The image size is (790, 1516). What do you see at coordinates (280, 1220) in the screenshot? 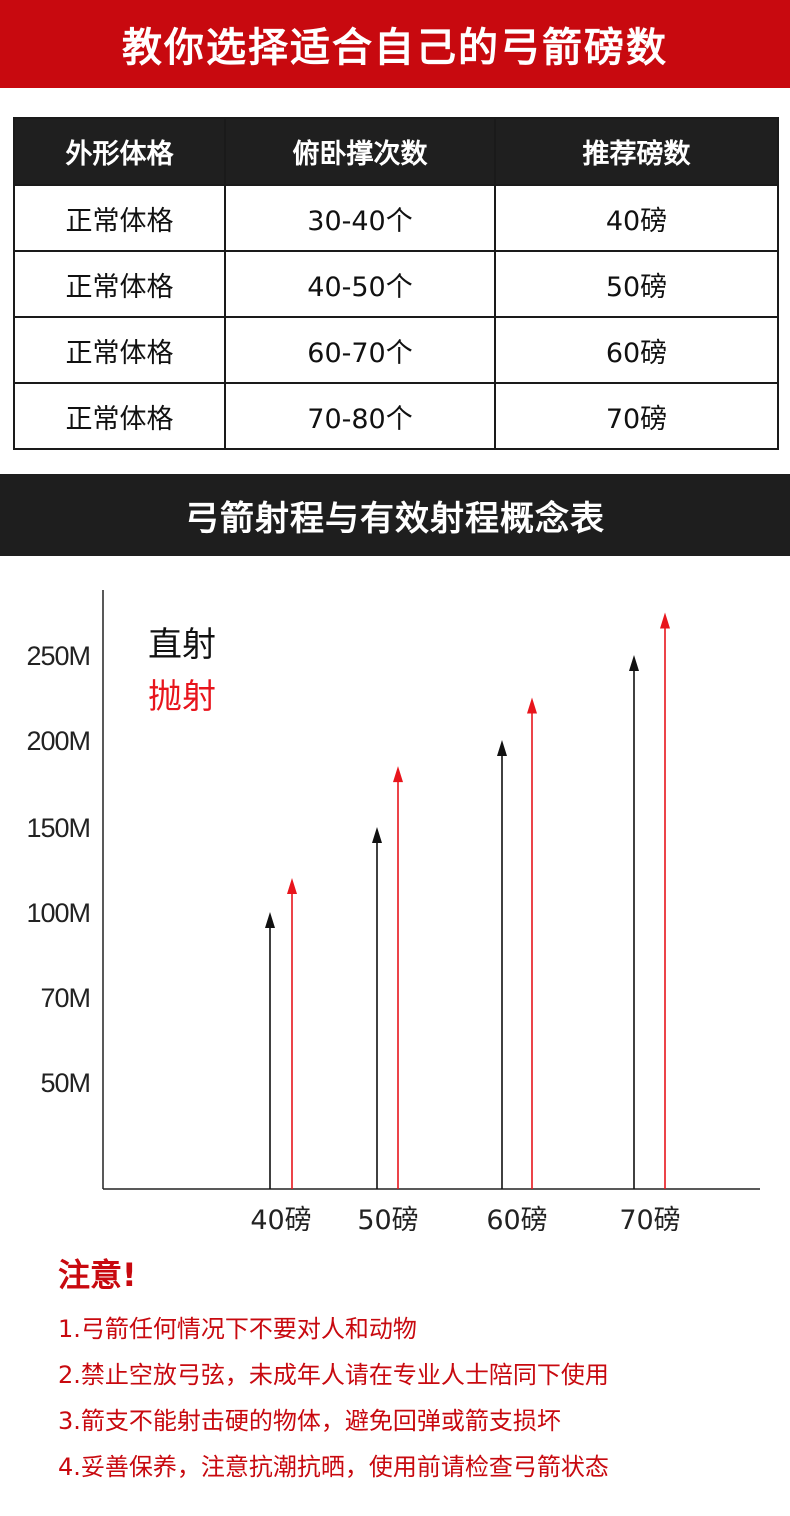
I see `x-tick-label: 40磅` at bounding box center [280, 1220].